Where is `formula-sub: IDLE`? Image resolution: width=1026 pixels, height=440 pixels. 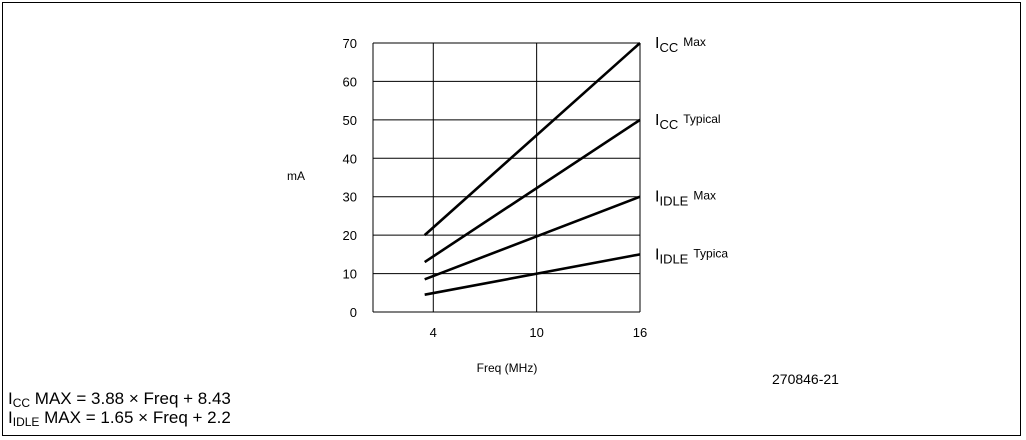 formula-sub: IDLE is located at coordinates (26, 422).